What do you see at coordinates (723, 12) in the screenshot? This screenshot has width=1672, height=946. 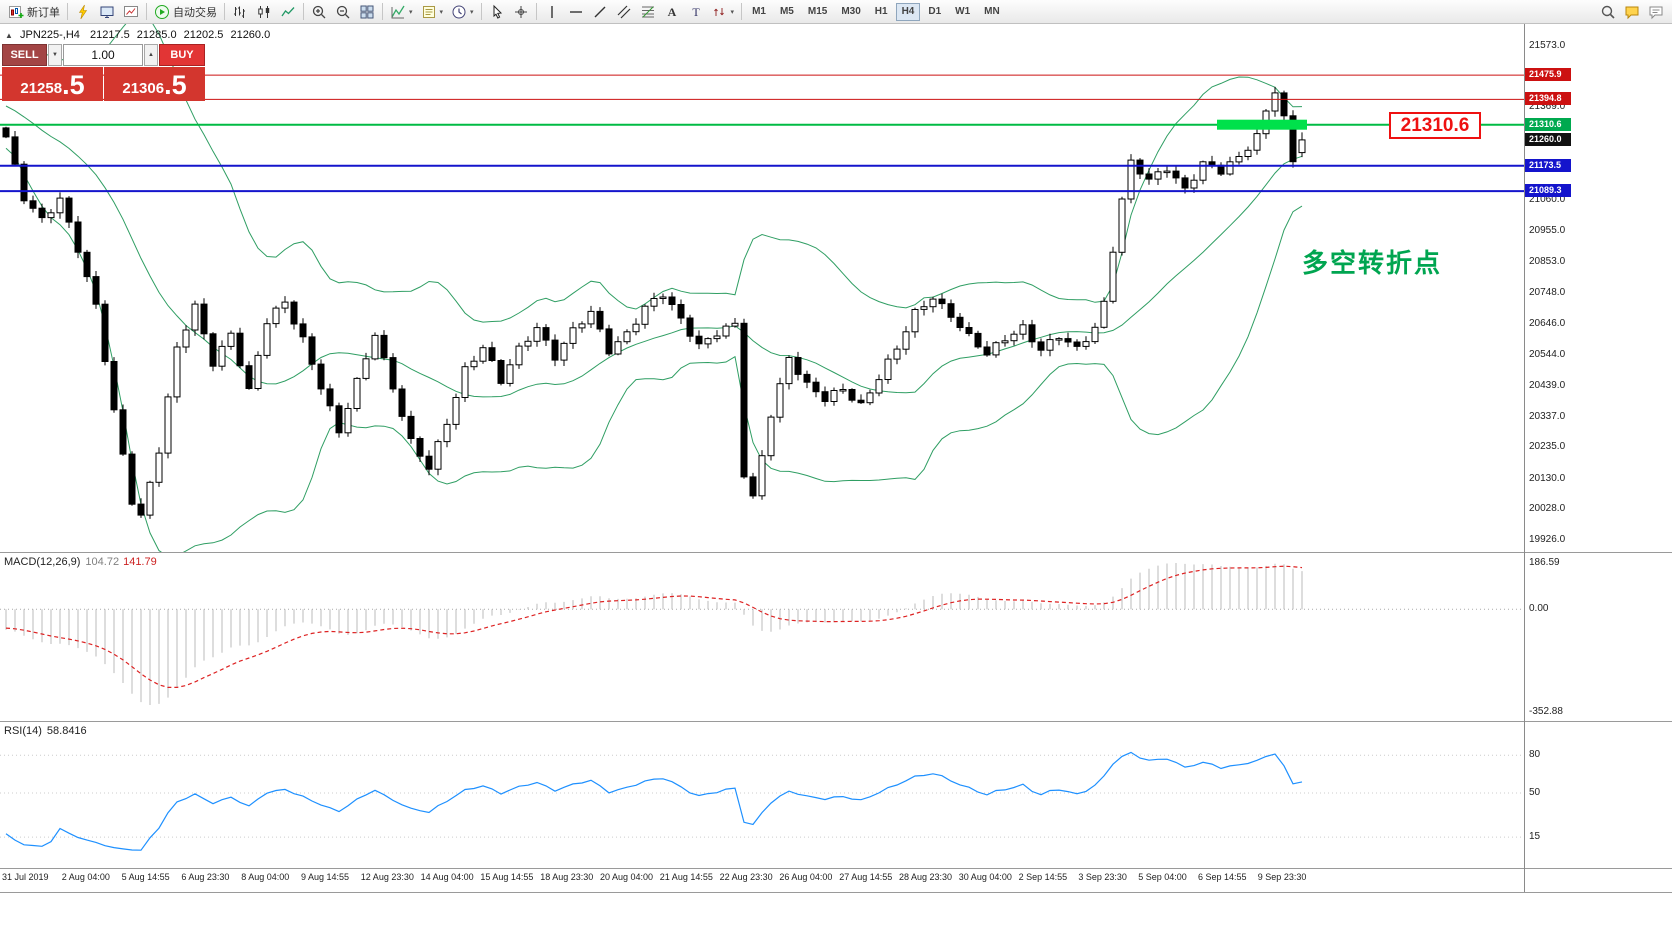 I see `arrows-button: ▾` at bounding box center [723, 12].